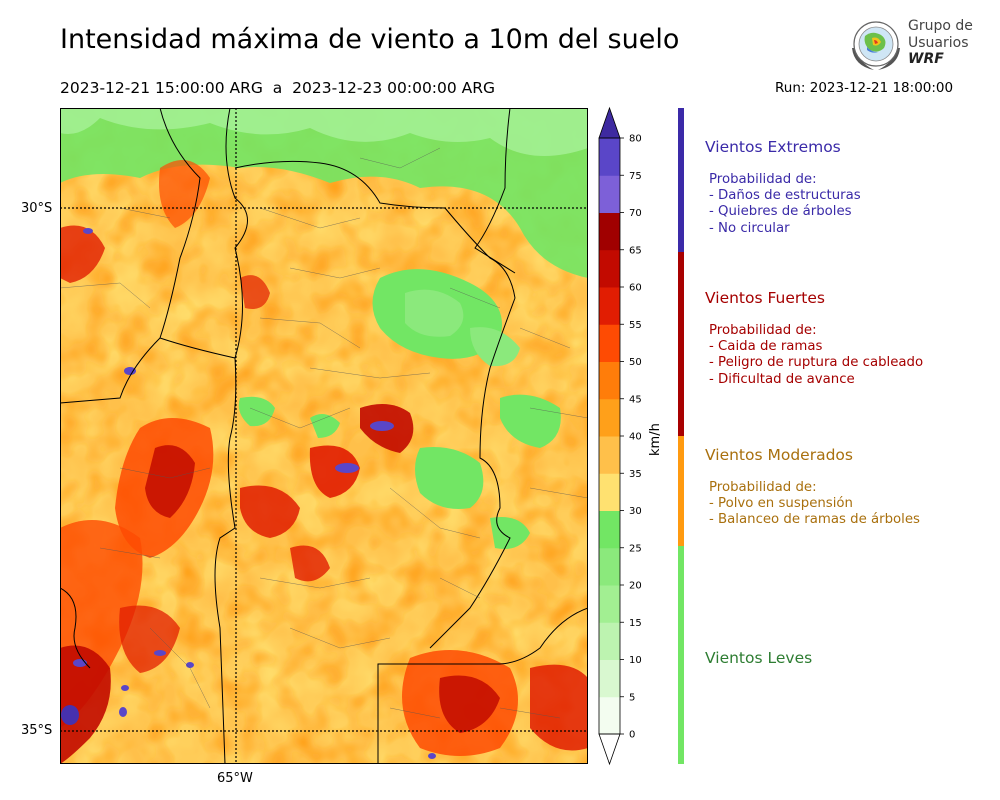 This screenshot has width=1000, height=800. Describe the element at coordinates (766, 347) in the screenshot. I see `desc-line: - Caida de ramas` at that location.